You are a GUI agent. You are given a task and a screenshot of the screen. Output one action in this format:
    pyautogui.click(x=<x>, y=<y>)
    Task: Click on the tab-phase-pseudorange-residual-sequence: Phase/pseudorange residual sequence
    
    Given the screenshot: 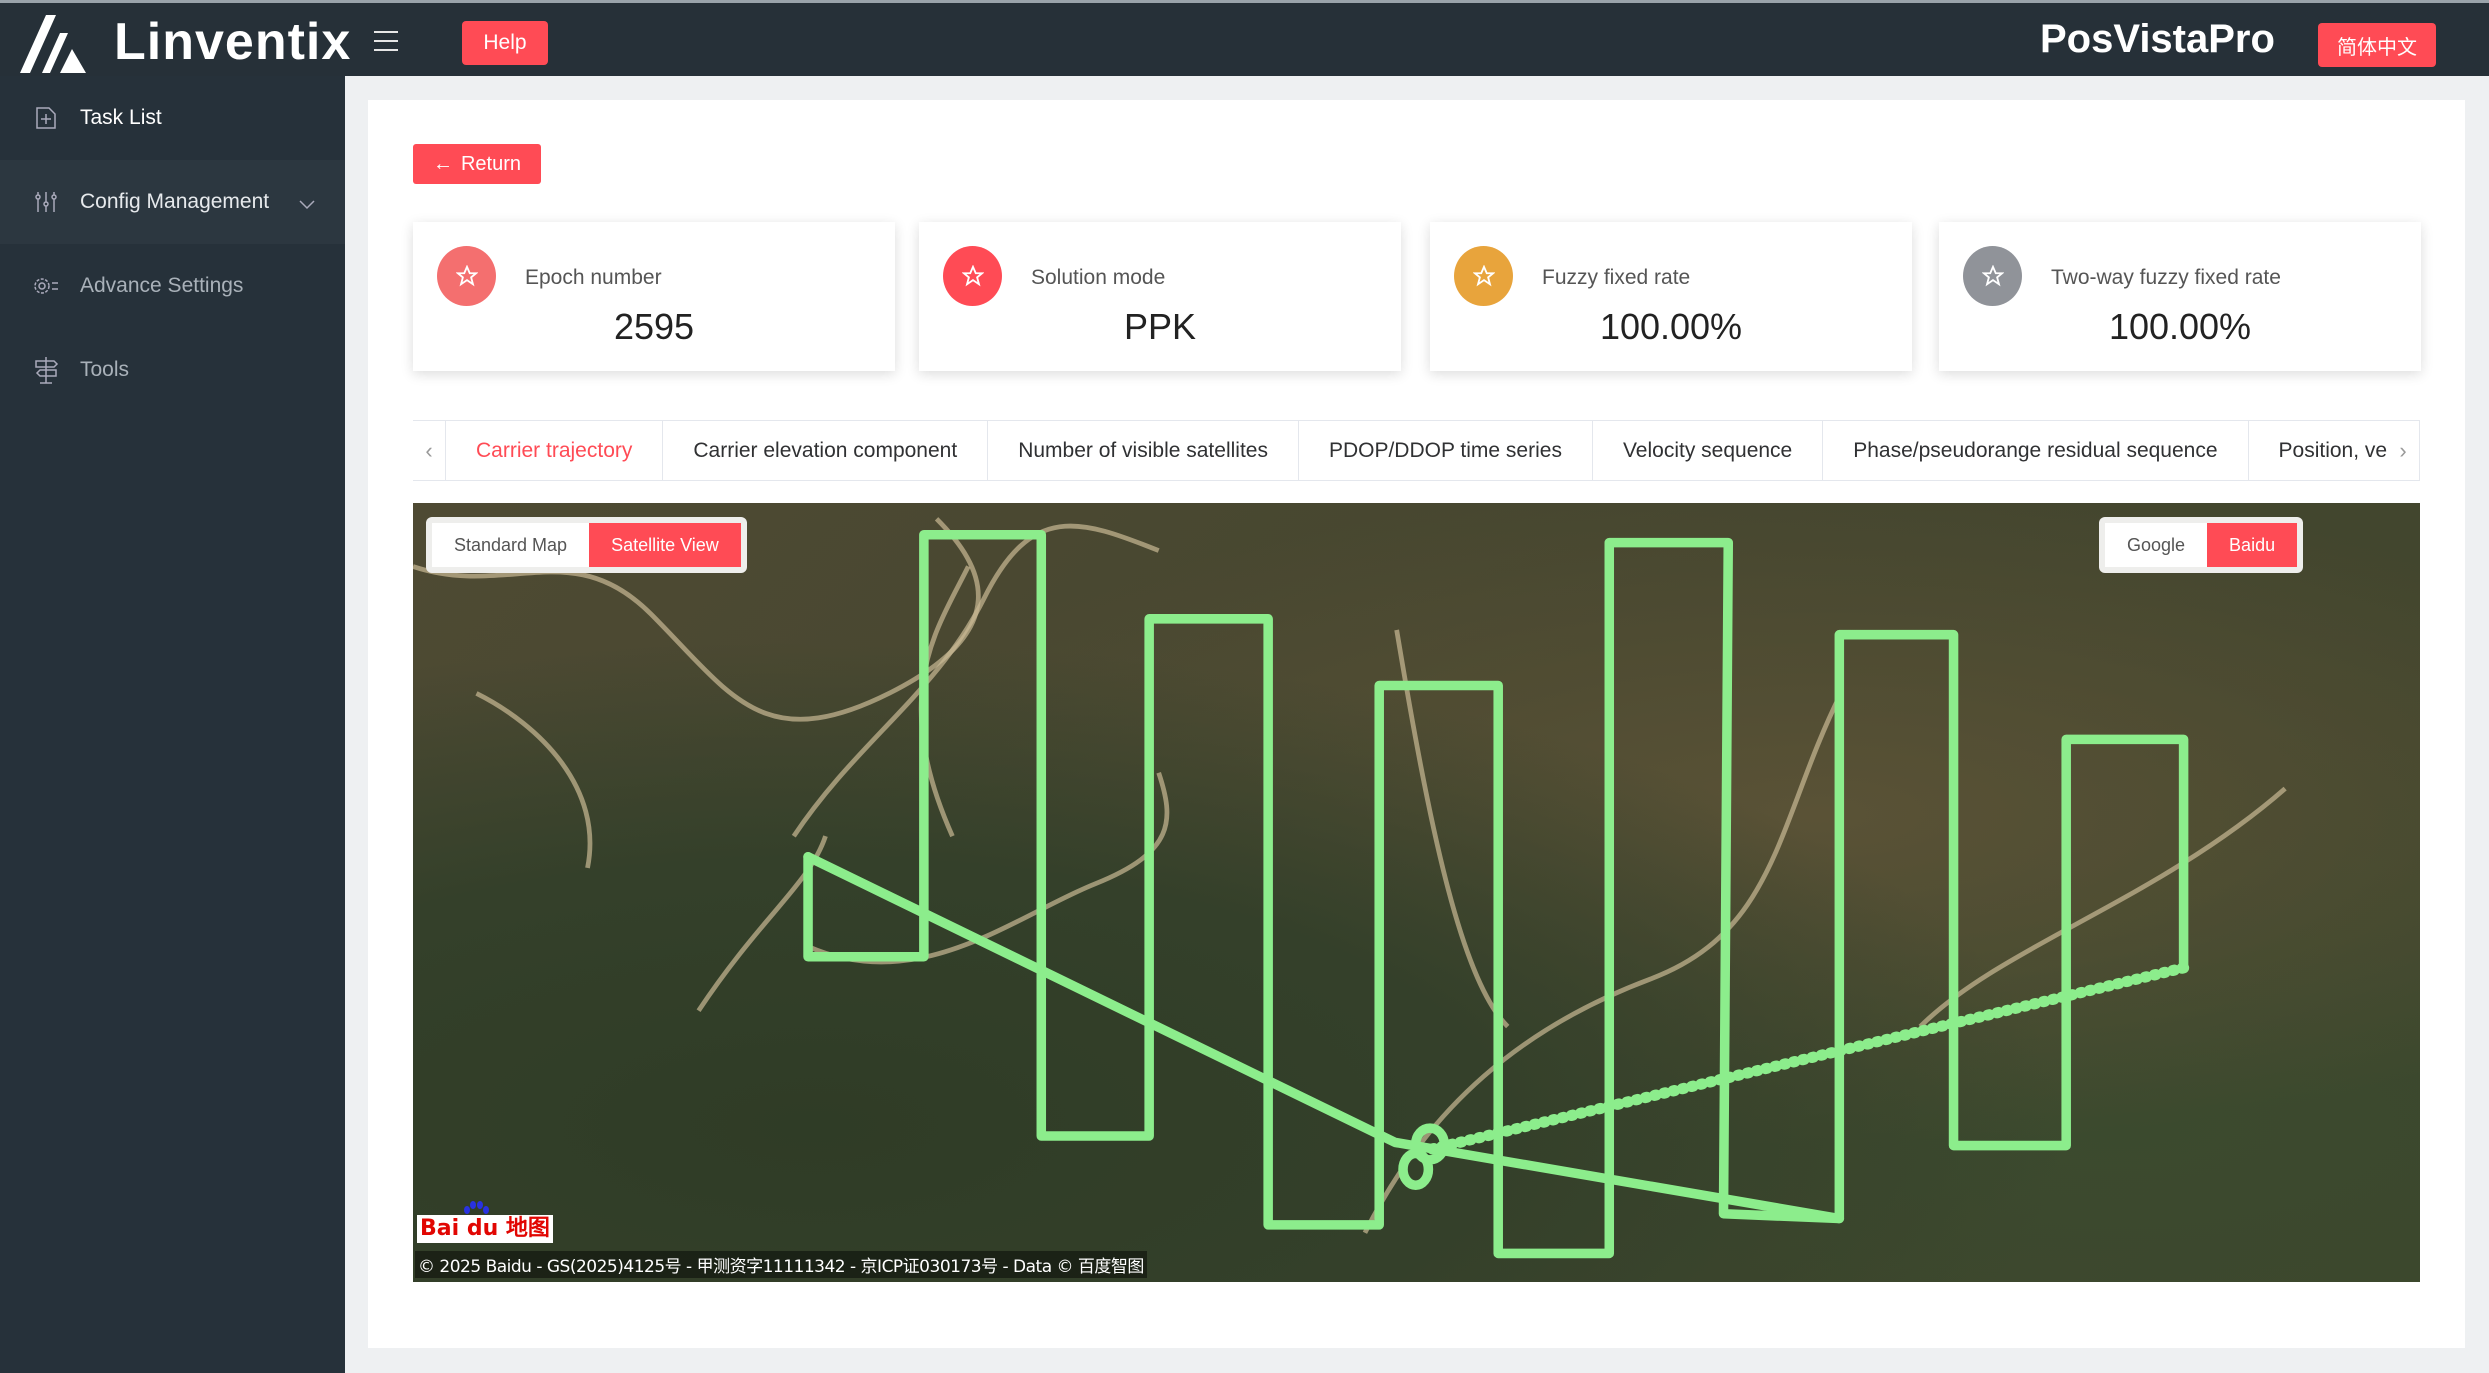 What is the action you would take?
    pyautogui.click(x=2036, y=450)
    